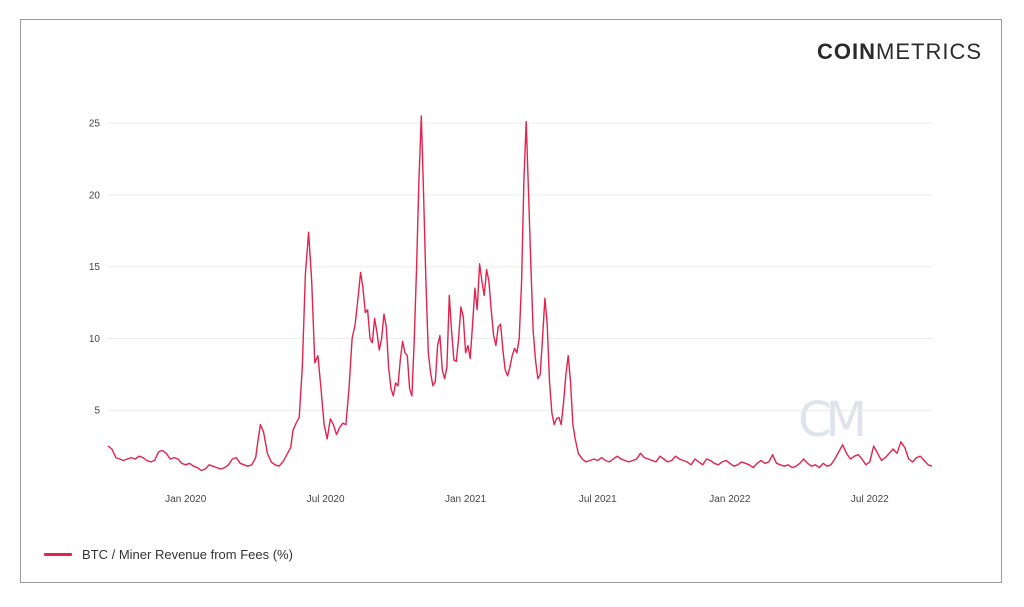 The width and height of the screenshot is (1024, 607). I want to click on y-tick-label: 25, so click(95, 124).